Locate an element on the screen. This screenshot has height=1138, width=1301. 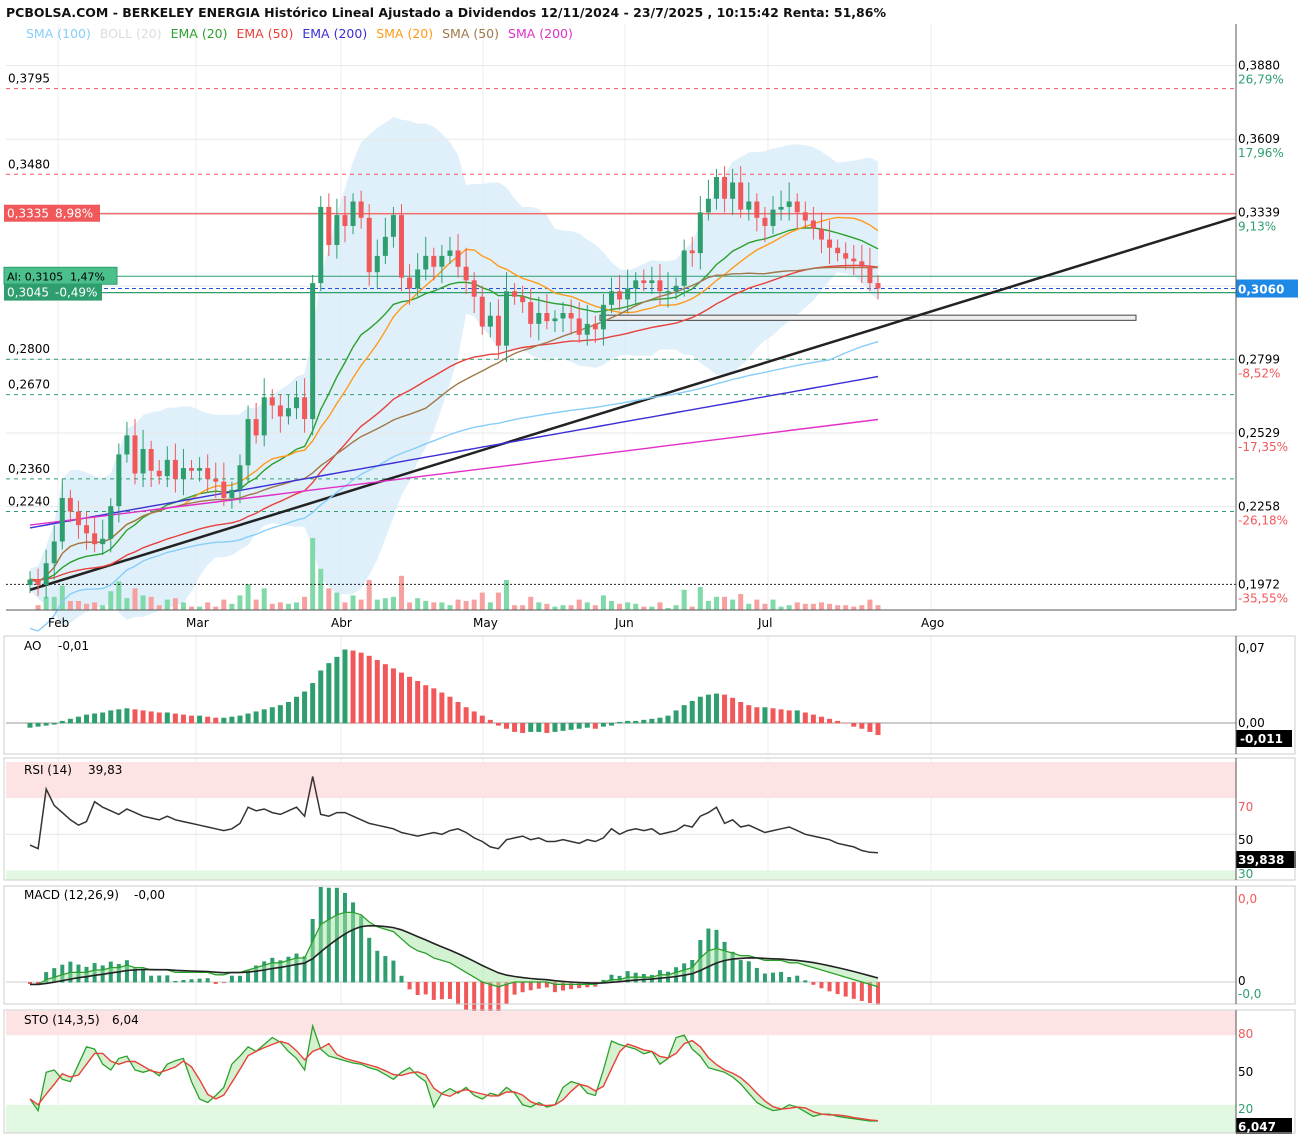
zone-rectangle is located at coordinates (868, 317).